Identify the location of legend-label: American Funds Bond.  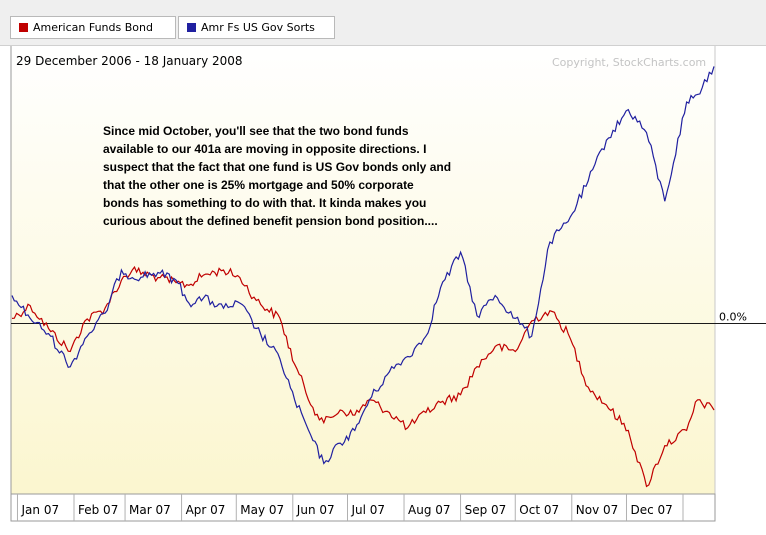
(93, 27).